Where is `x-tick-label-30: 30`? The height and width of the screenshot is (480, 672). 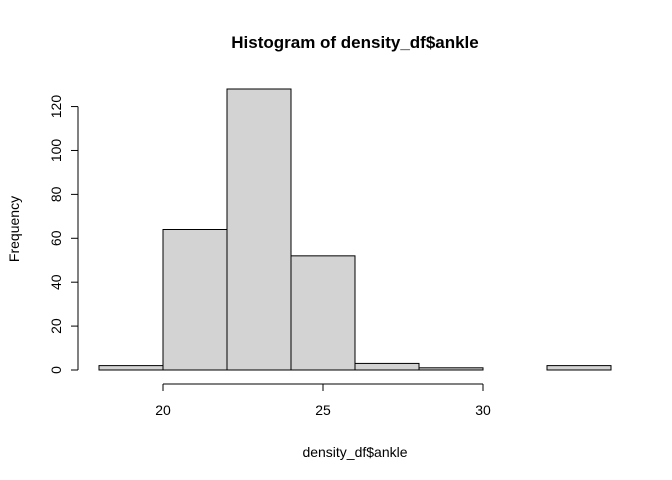 x-tick-label-30: 30 is located at coordinates (483, 410).